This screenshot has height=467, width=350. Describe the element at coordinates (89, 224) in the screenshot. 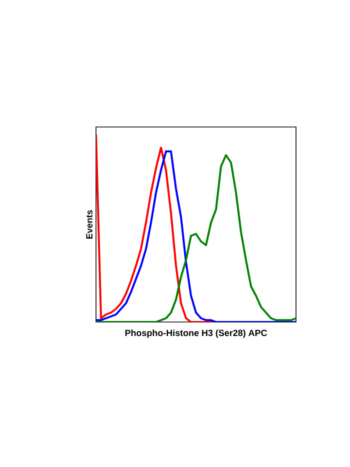

I see `y-axis-title: Events` at that location.